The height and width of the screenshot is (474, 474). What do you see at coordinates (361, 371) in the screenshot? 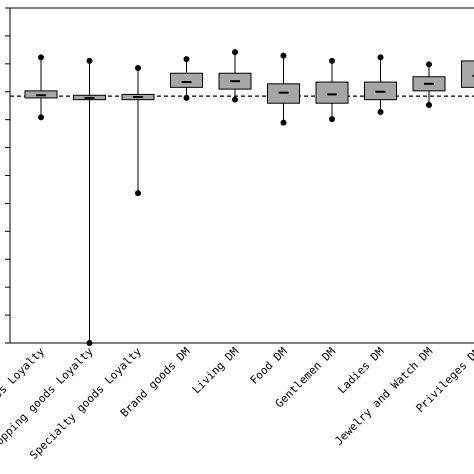
I see `x-tick-label: Ladies DM` at bounding box center [361, 371].